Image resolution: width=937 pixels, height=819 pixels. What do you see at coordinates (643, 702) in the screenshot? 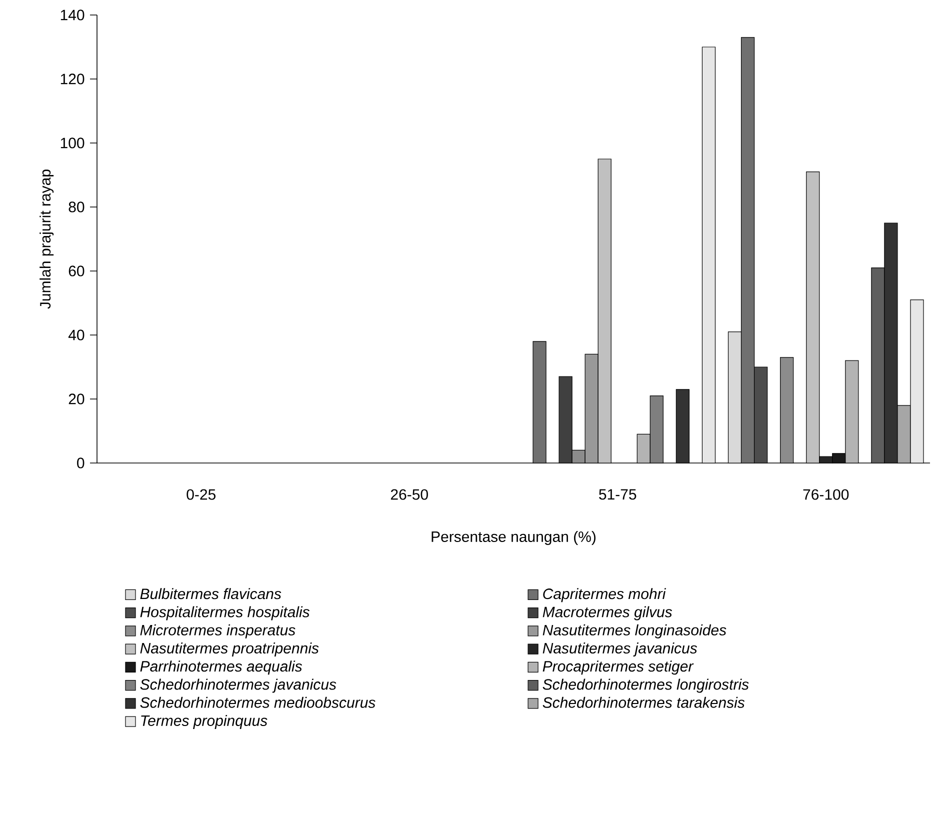
I see `legend-label: Schedorhinotermes tarakensis` at bounding box center [643, 702].